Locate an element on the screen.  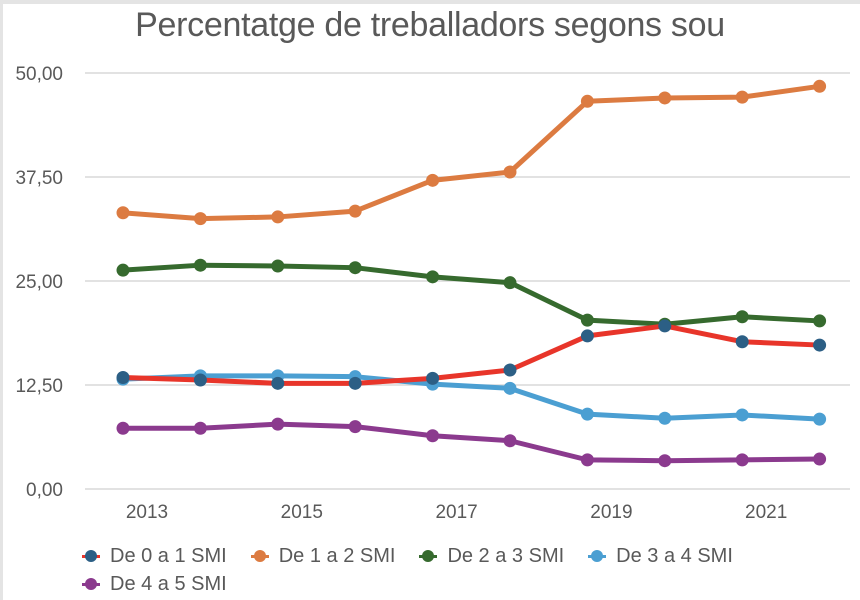
legend-item: De 4 a 5 SMI is located at coordinates (153, 584).